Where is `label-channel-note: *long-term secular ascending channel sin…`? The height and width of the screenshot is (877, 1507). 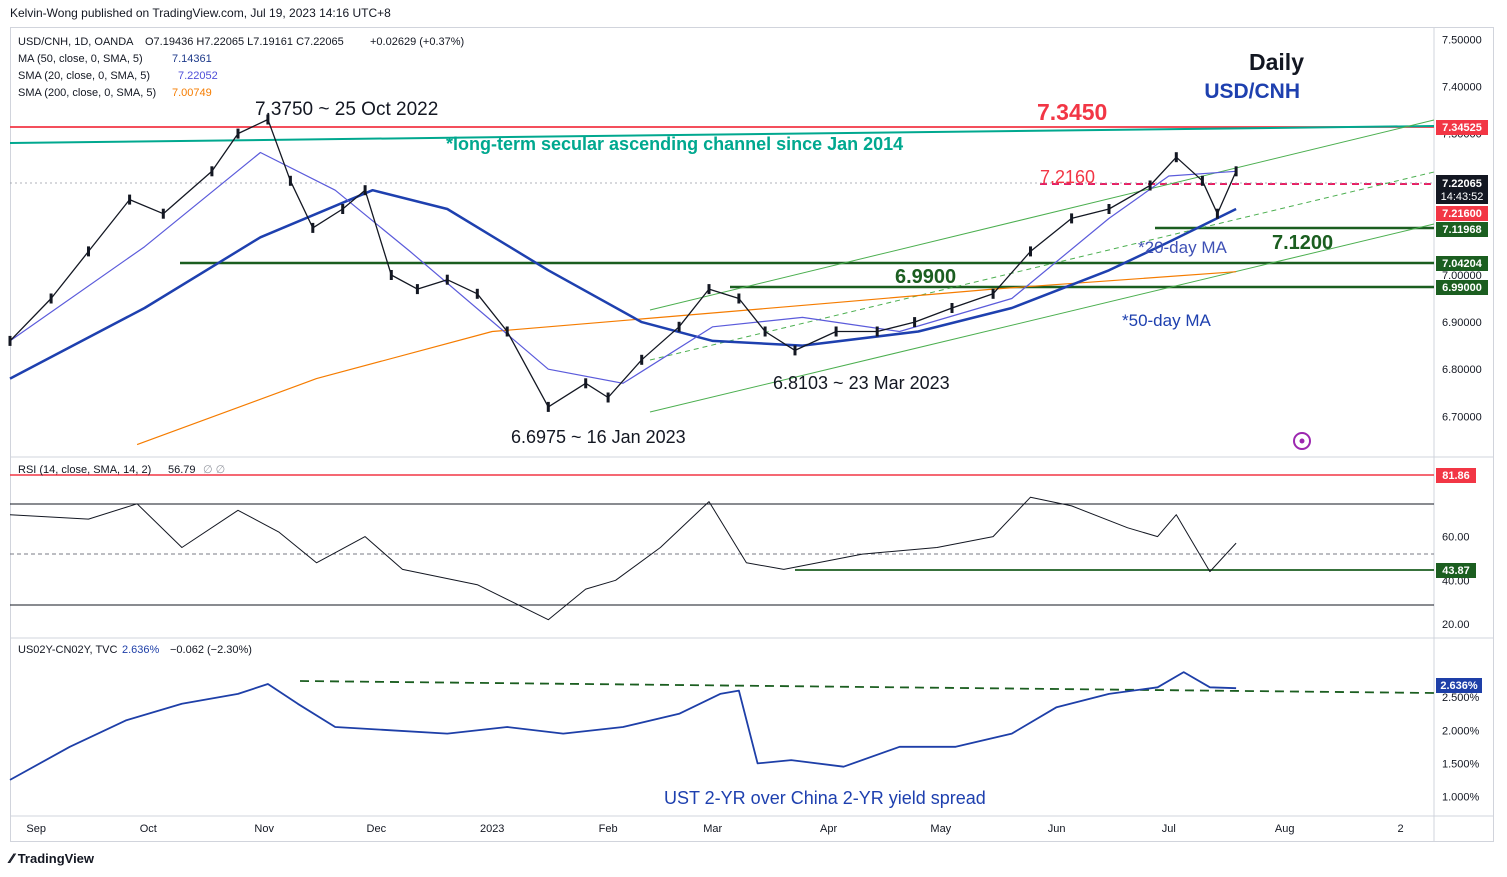
label-channel-note: *long-term secular ascending channel sin… is located at coordinates (674, 144).